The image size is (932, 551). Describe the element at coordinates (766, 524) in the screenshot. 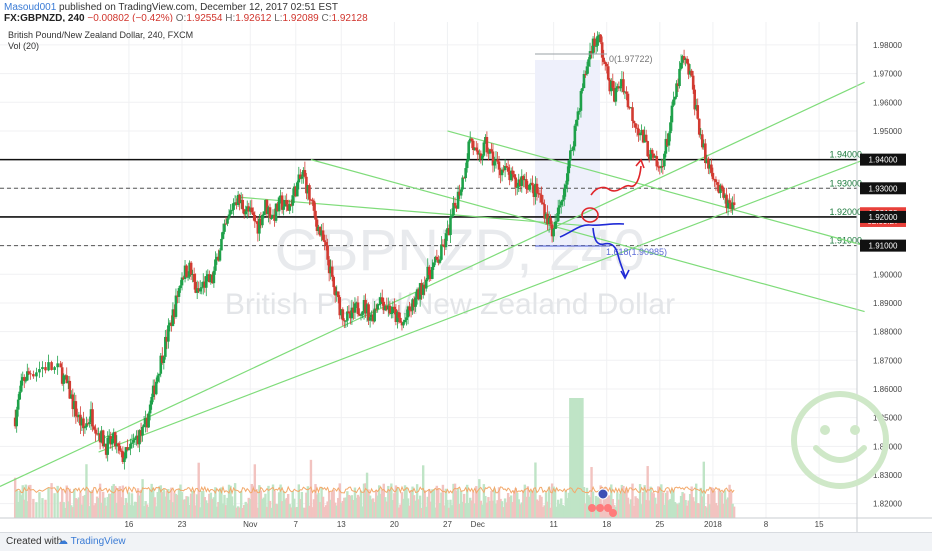

I see `time-tick-label: 8` at that location.